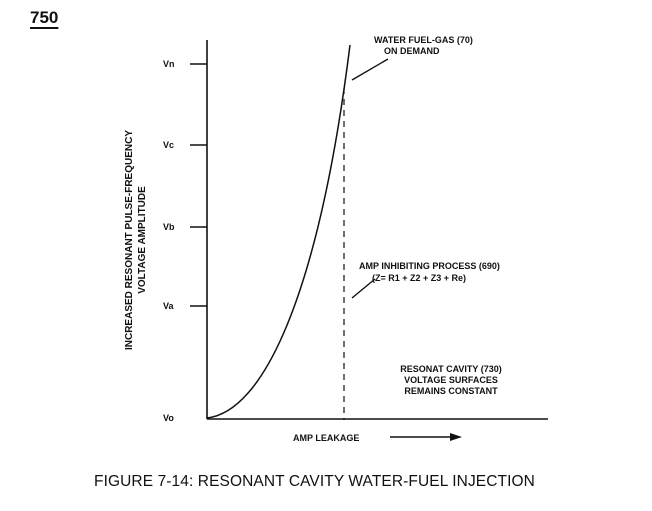 Image resolution: width=652 pixels, height=511 pixels. I want to click on note-amp-inhibiting-line1: AMP INHIBITING PROCESS (690), so click(429, 266).